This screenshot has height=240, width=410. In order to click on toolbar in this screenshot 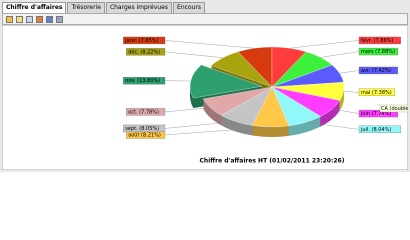, I will do `click(205, 19)`.